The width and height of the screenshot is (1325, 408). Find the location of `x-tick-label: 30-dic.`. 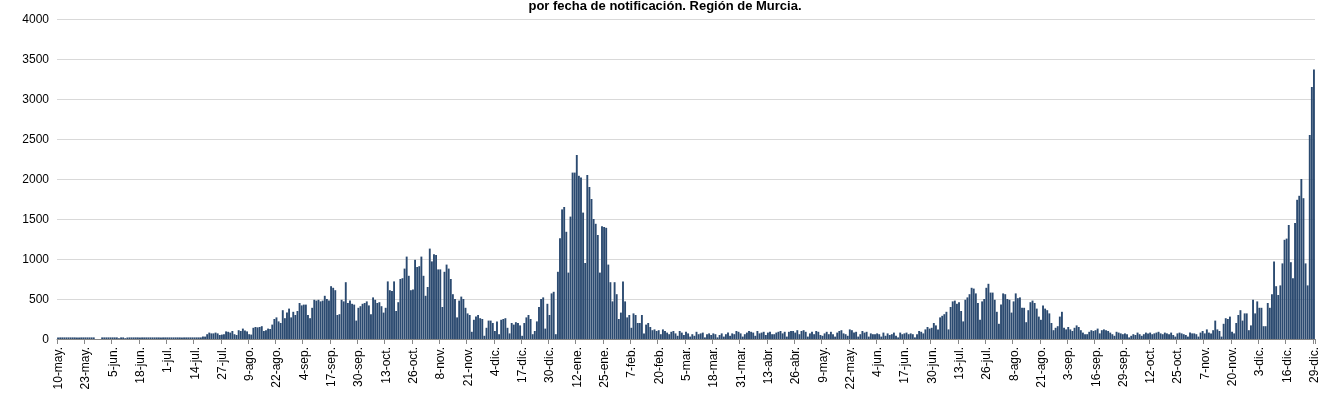

x-tick-label: 30-dic. is located at coordinates (549, 365).